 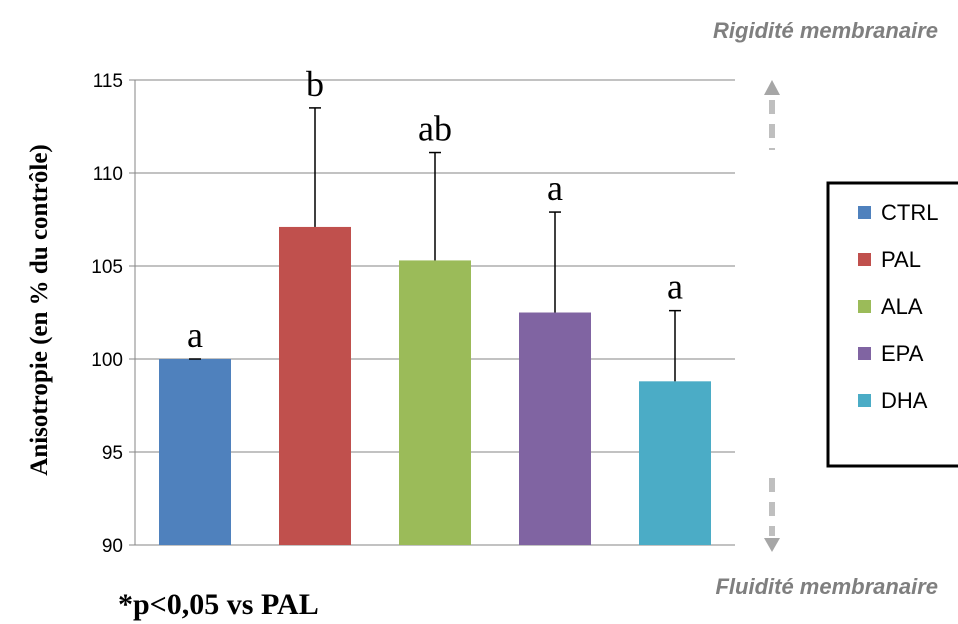 I want to click on legend: CTRL PAL ALA EPA DHA, so click(x=892, y=324).